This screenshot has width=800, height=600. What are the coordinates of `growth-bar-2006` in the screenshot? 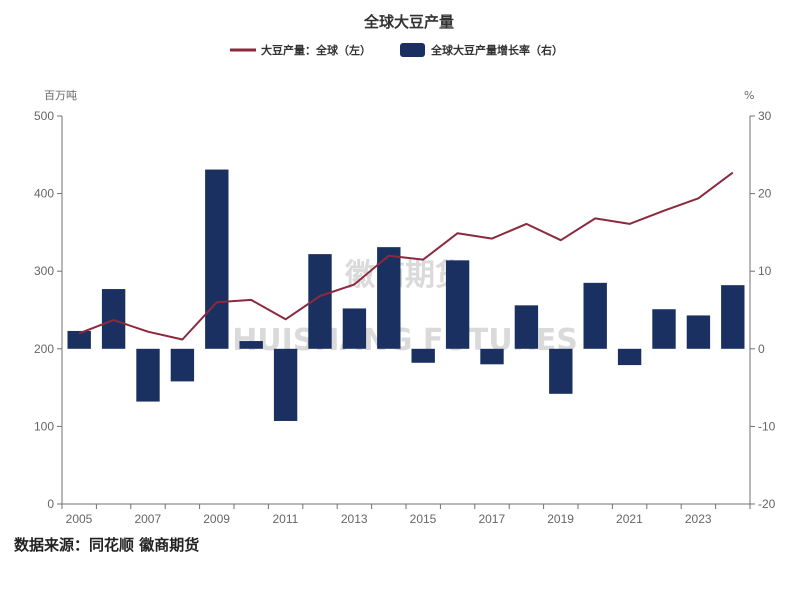 It's located at (113, 319).